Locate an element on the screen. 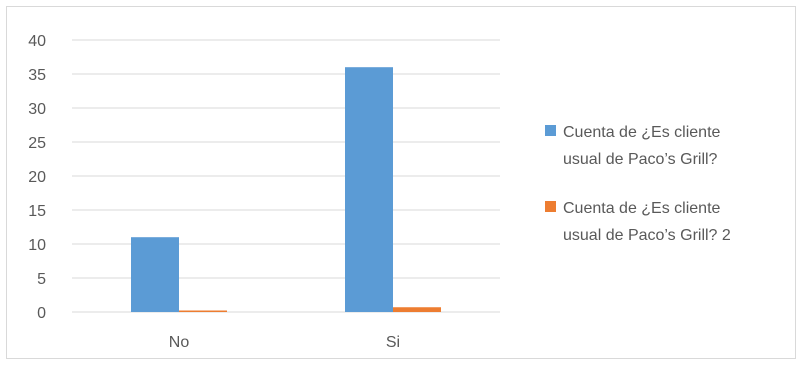 The height and width of the screenshot is (365, 804). y-axis: 0 5 10 15 20 25 30 35 40 is located at coordinates (37, 177).